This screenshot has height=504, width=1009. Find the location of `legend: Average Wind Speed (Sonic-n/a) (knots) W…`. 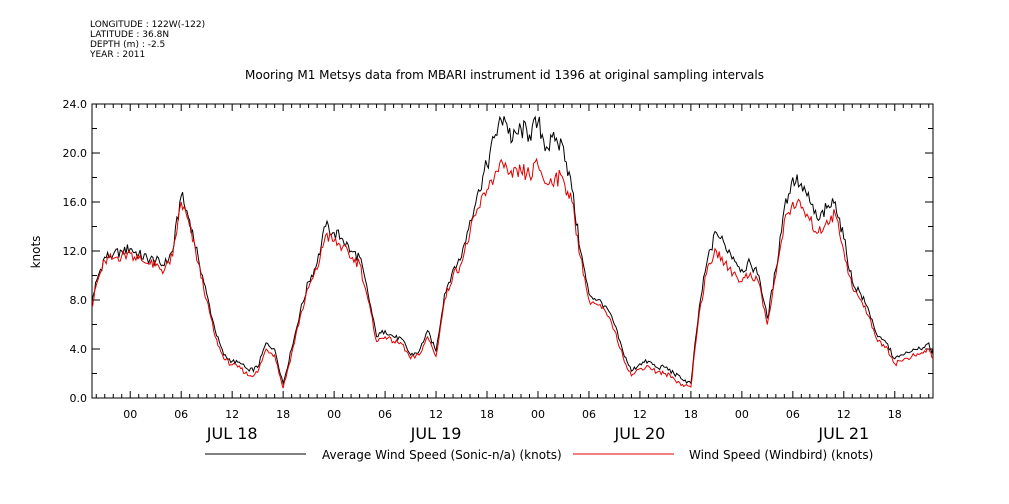

legend: Average Wind Speed (Sonic-n/a) (knots) W… is located at coordinates (539, 455).